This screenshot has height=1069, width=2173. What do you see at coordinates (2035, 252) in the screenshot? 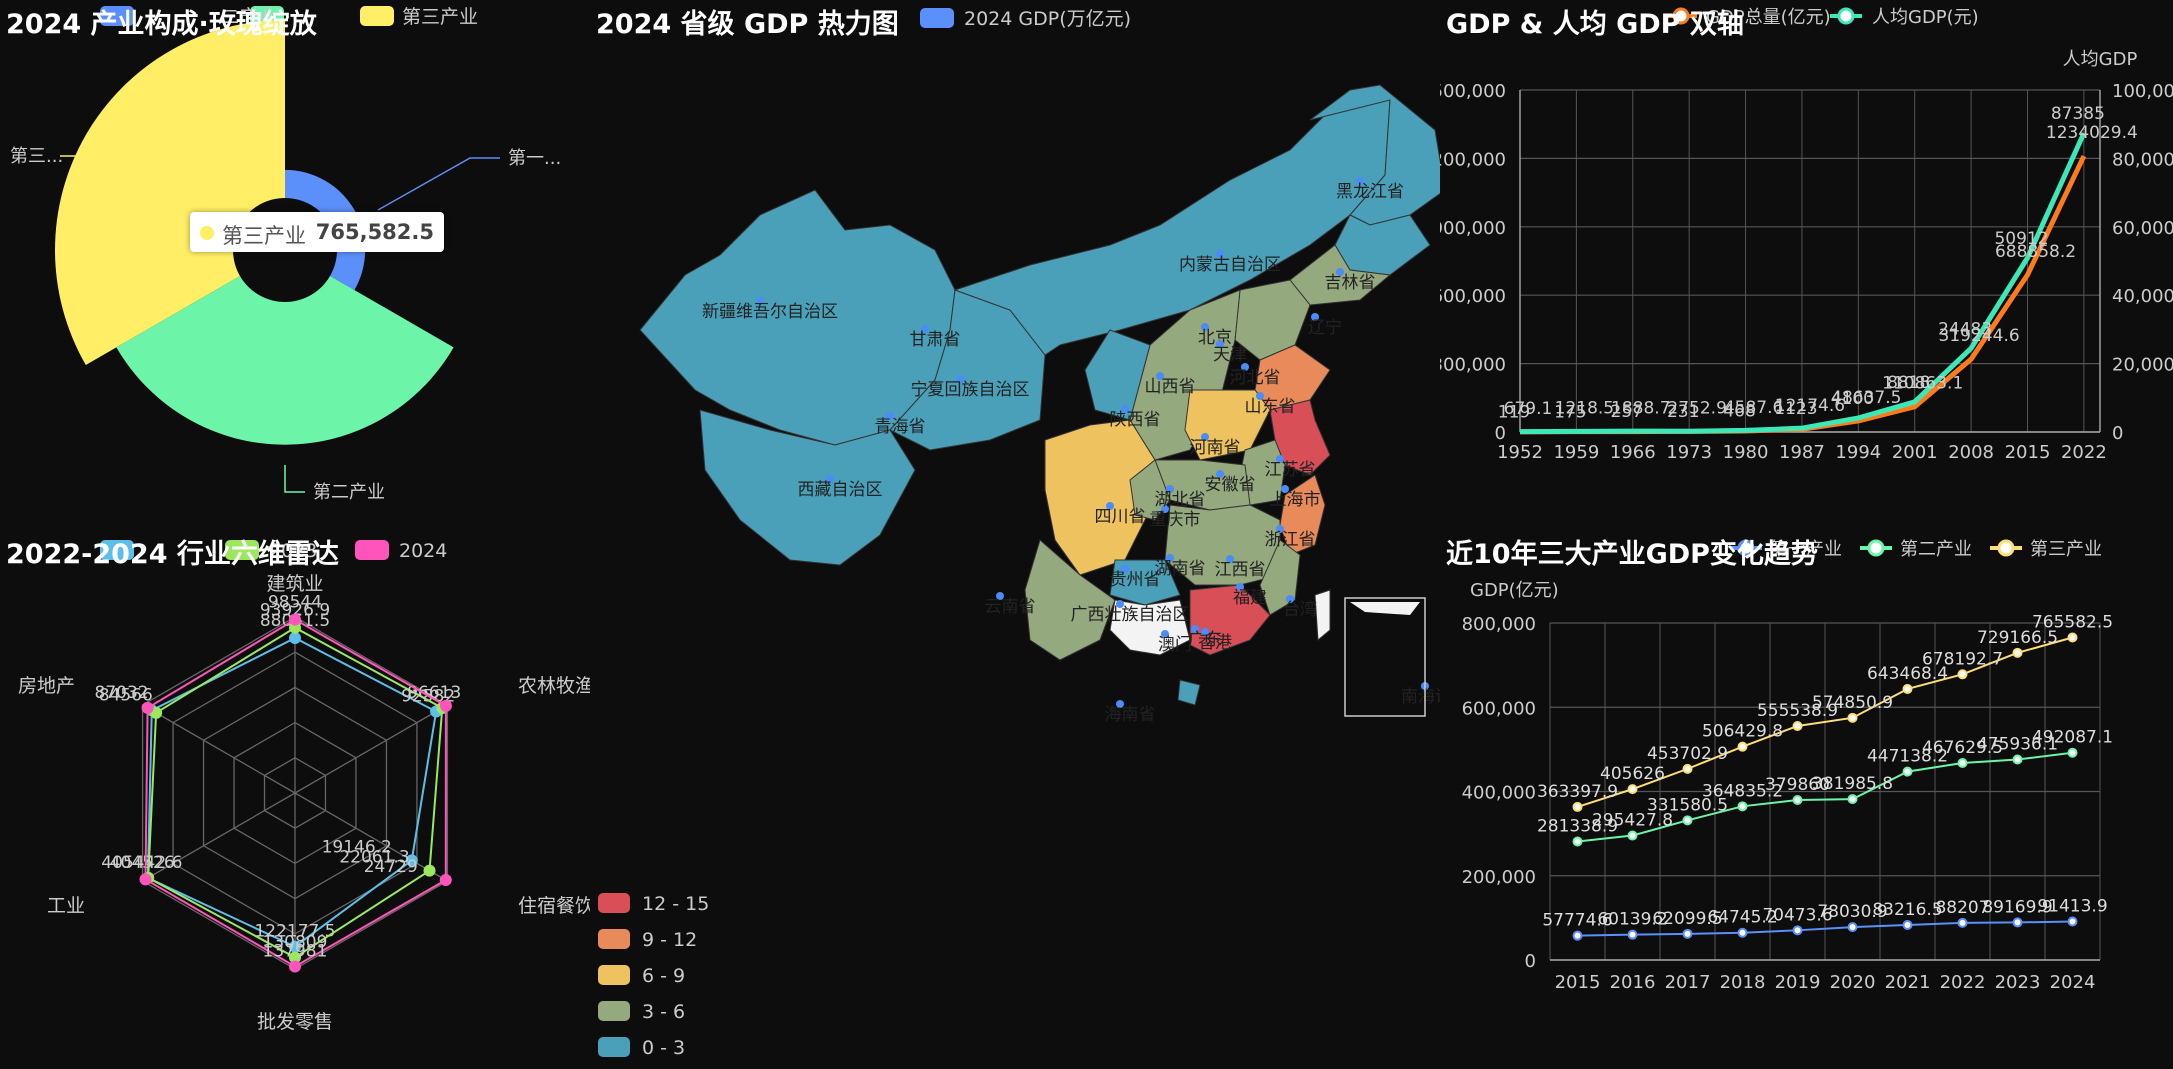
I see `data-label-gdp: 688858.2` at bounding box center [2035, 252].